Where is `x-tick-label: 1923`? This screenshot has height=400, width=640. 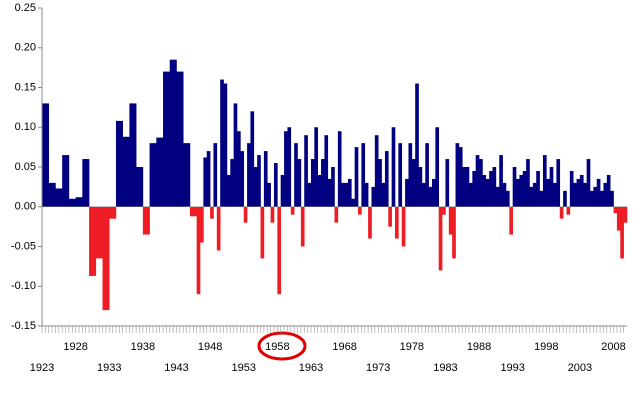 x-tick-label: 1923 is located at coordinates (42, 368).